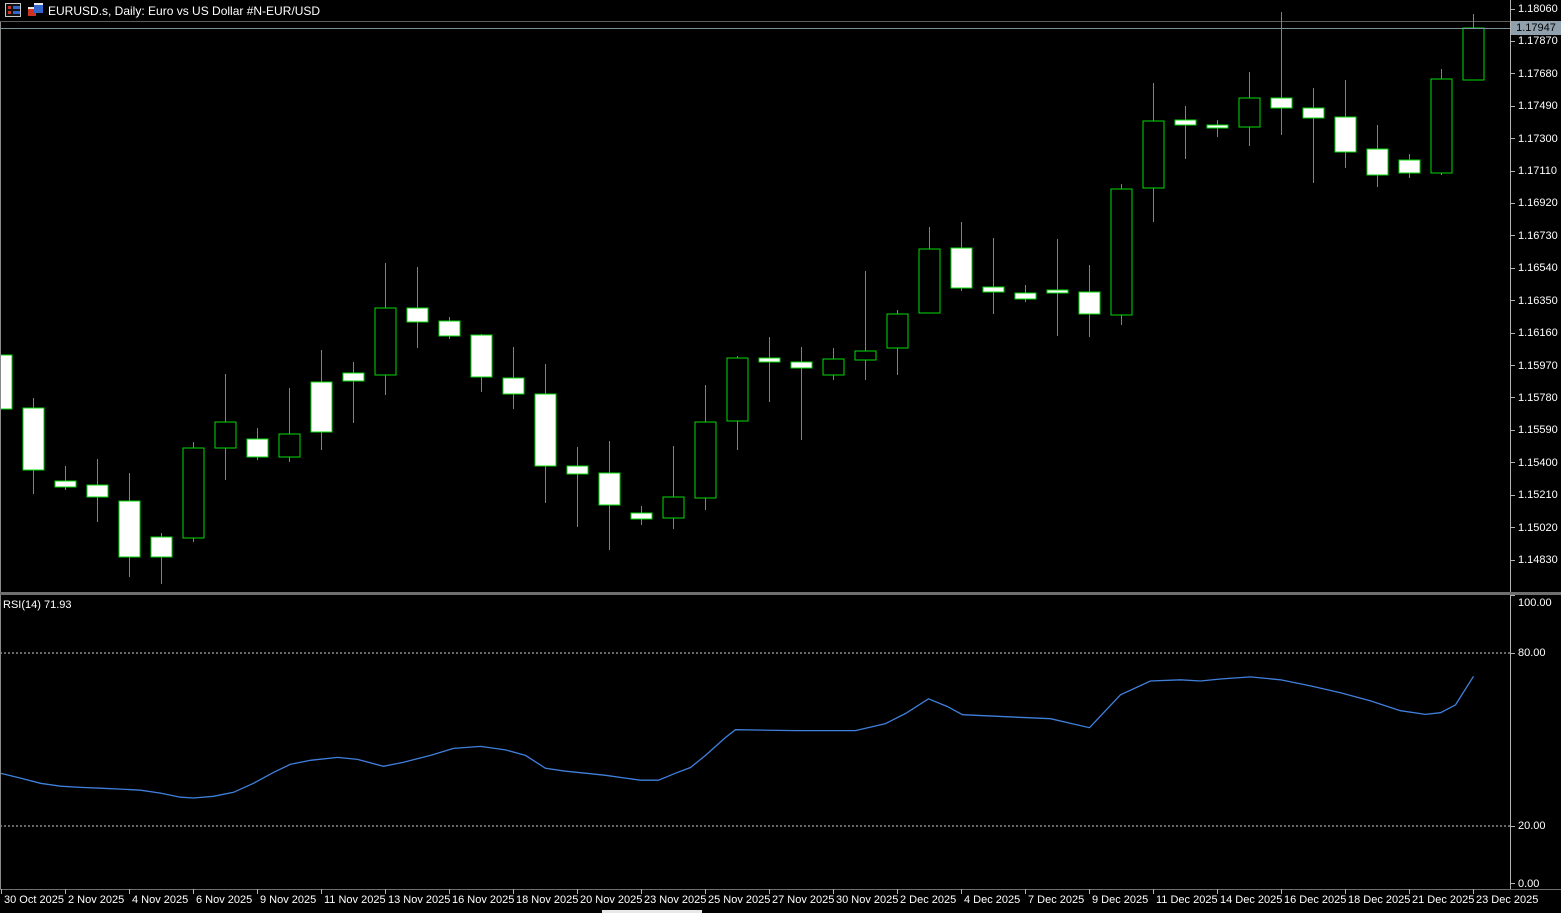 The width and height of the screenshot is (1561, 913). I want to click on date-tick-label: 30 Nov 2025, so click(867, 900).